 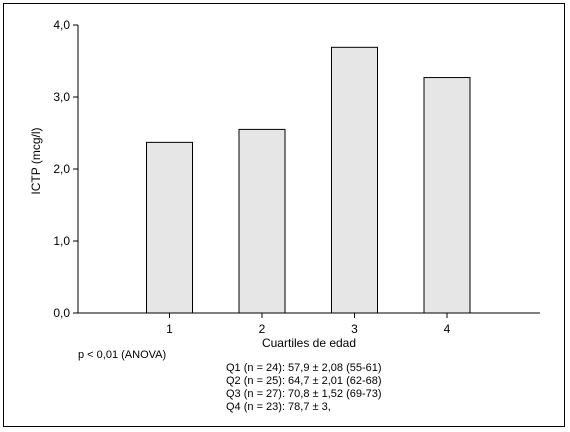 I want to click on x-axis-title: Cuartiles de edad, so click(x=309, y=343).